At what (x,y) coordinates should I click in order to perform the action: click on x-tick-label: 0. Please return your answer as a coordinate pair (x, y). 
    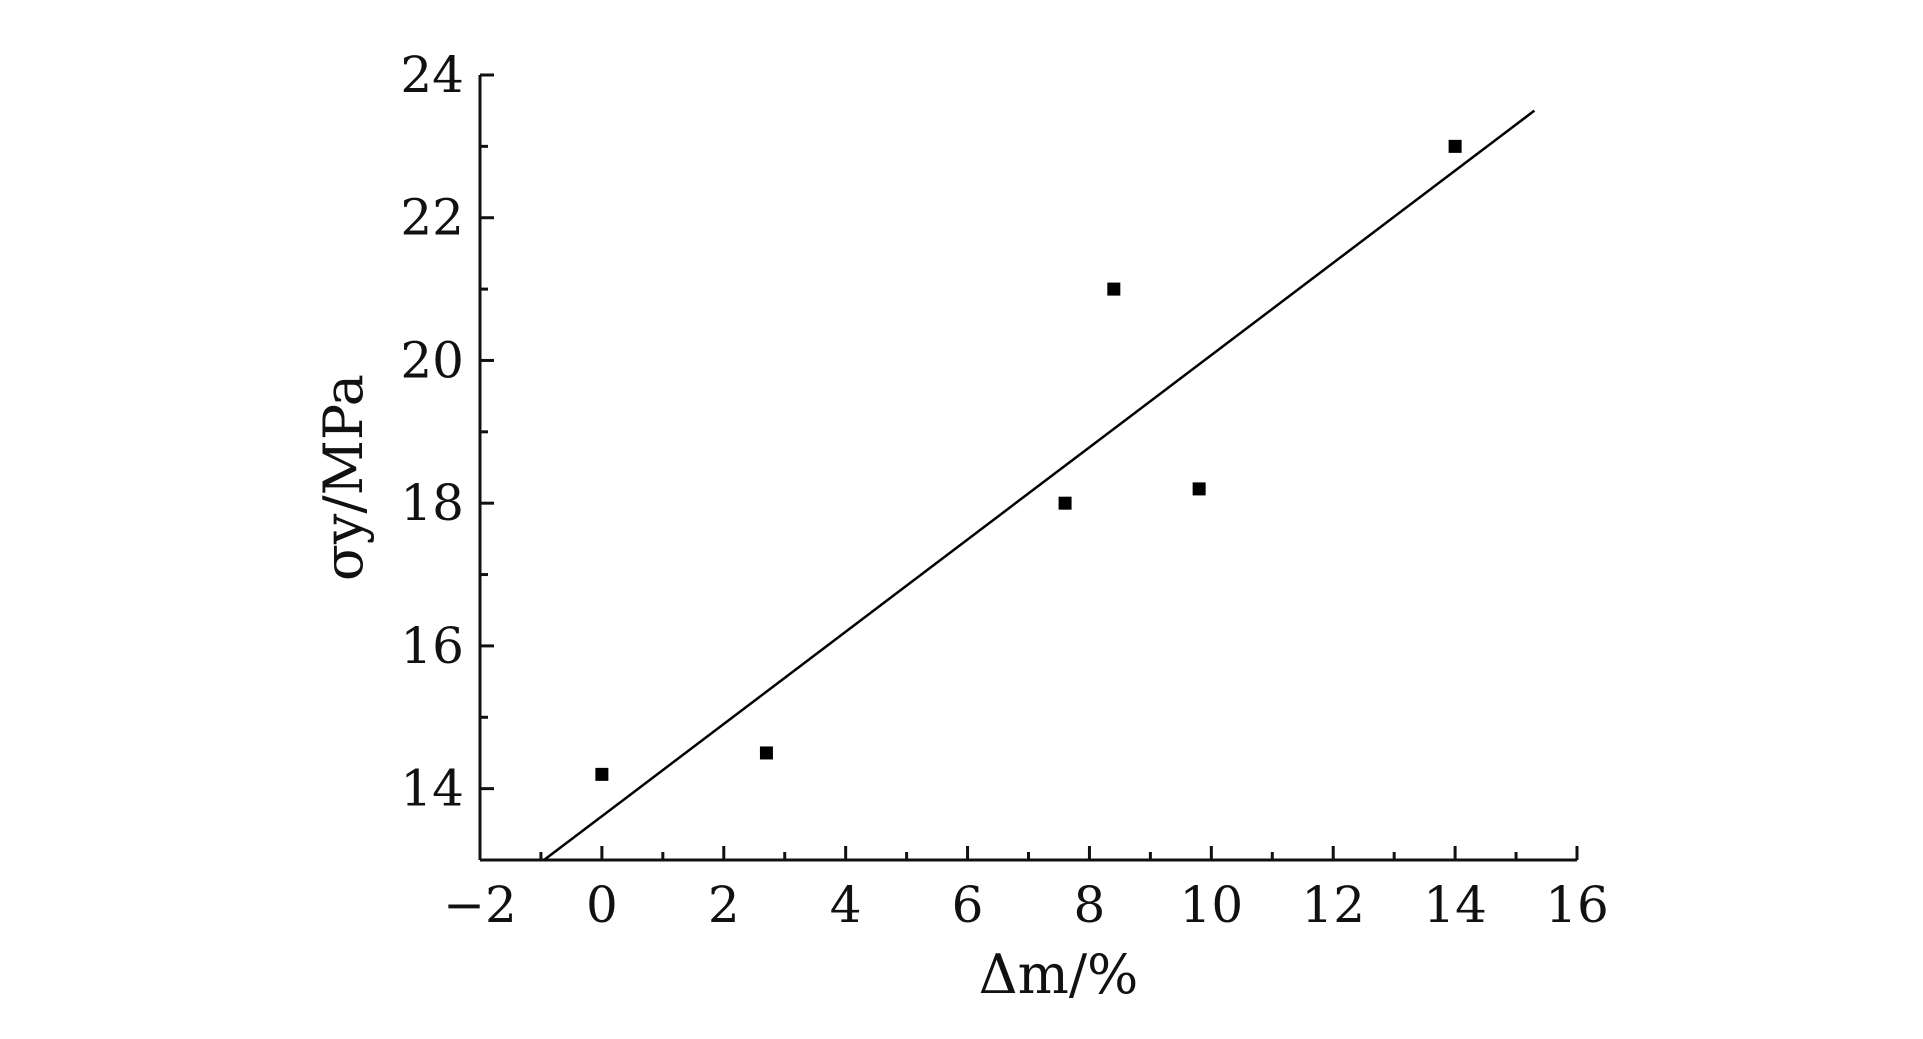
    Looking at the image, I should click on (602, 905).